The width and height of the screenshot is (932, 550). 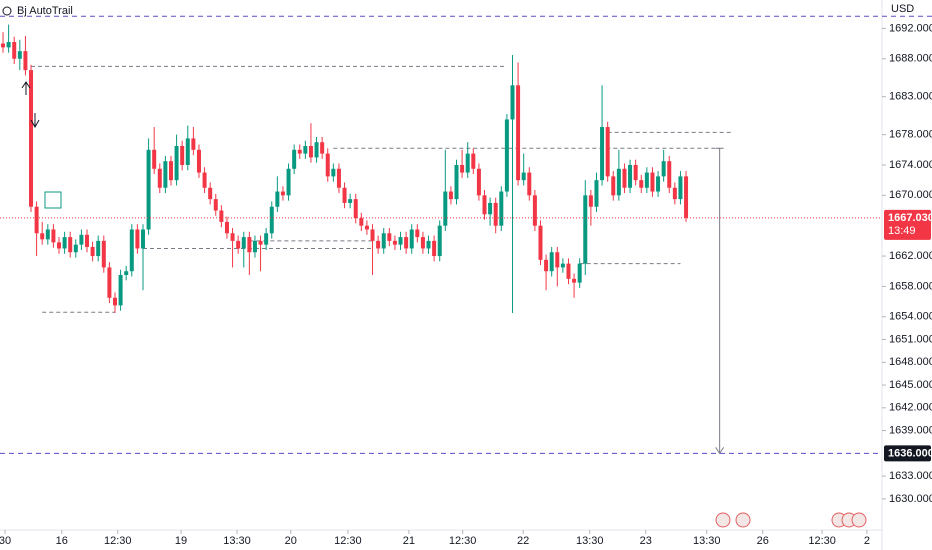 I want to click on y-tick-label: 1642.000, so click(x=910, y=408).